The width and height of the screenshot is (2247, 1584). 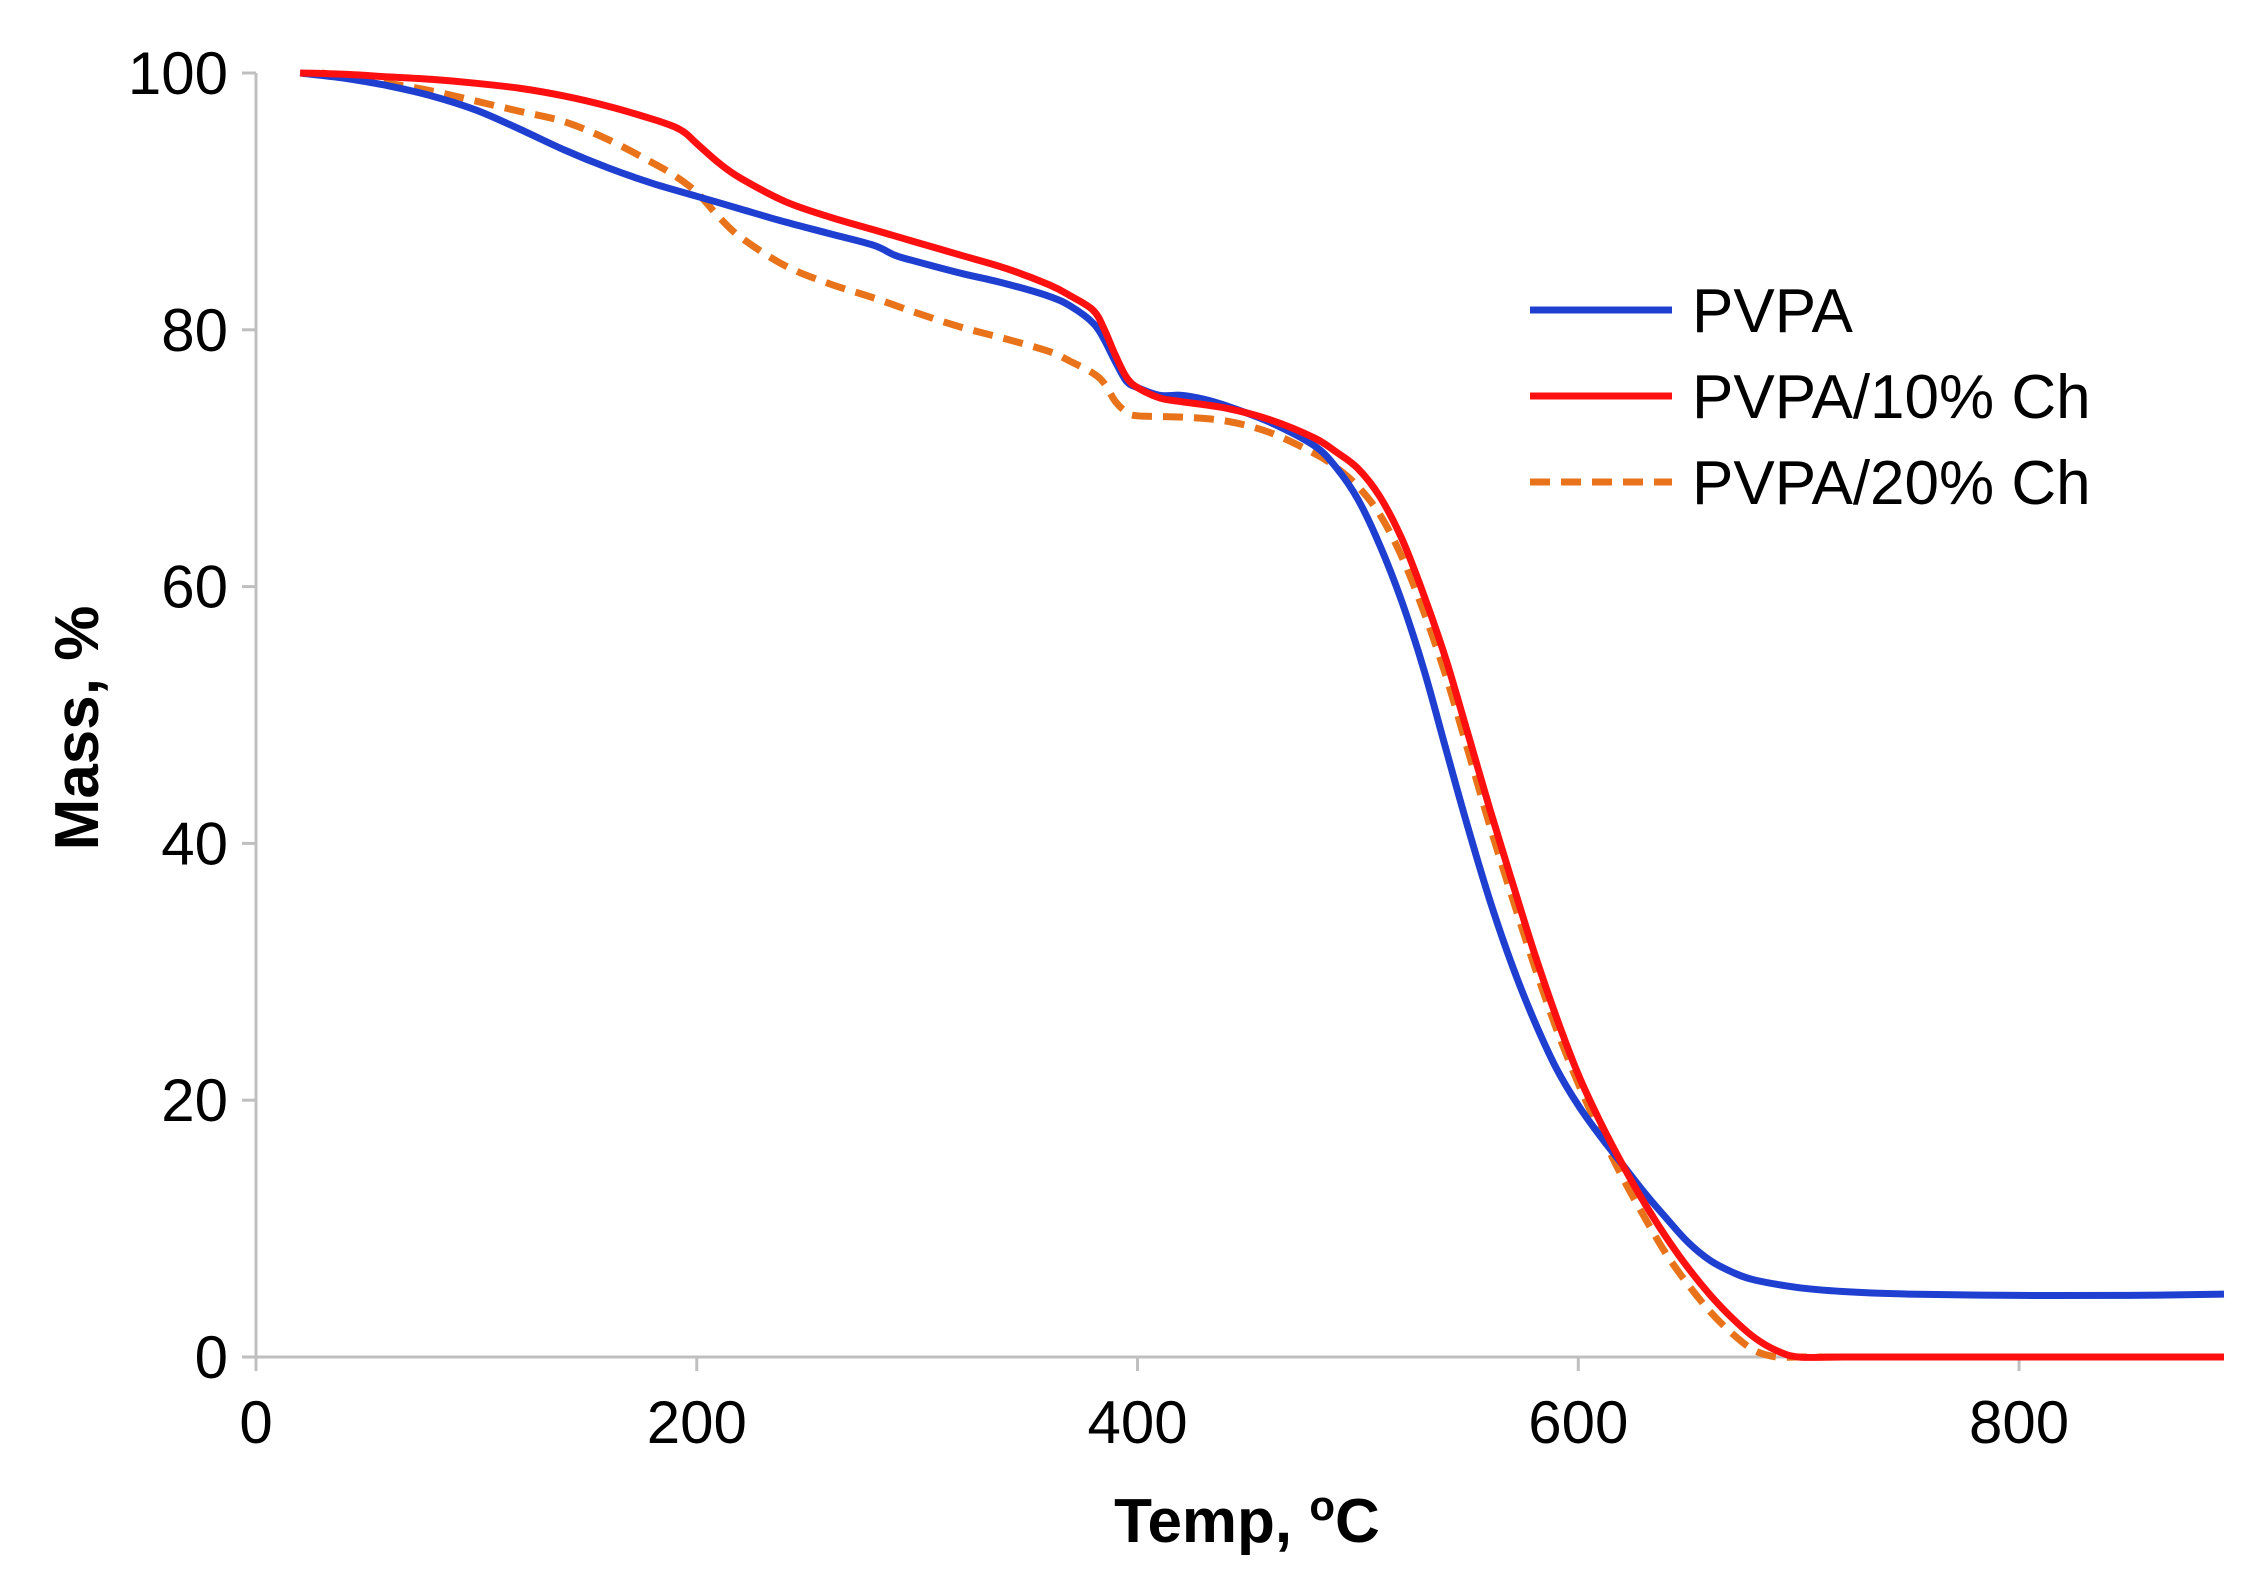 I want to click on y-tick-label: 0, so click(x=211, y=1357).